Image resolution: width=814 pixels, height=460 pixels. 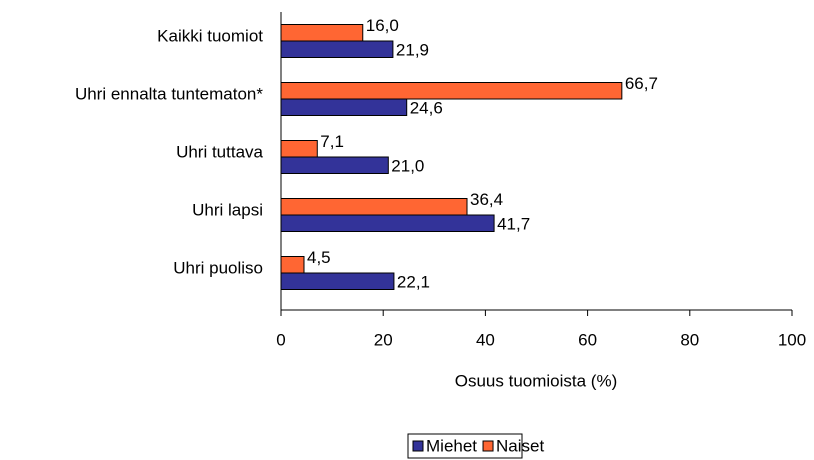 What do you see at coordinates (383, 339) in the screenshot?
I see `x-tick-label: 20` at bounding box center [383, 339].